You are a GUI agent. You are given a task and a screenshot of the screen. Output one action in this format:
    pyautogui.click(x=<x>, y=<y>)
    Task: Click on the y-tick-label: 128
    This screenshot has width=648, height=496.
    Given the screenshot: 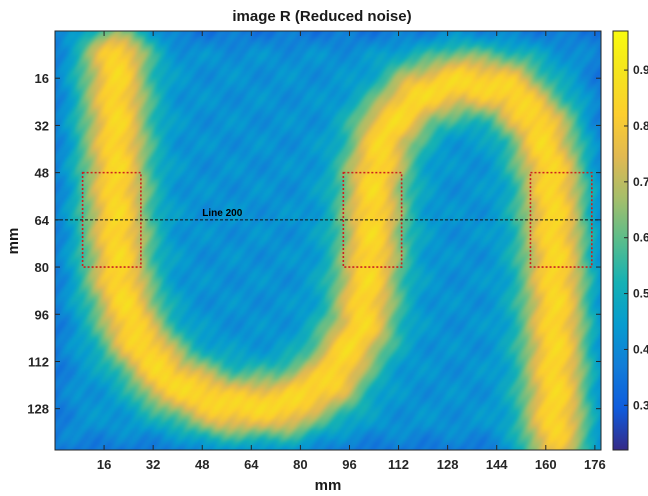 What is the action you would take?
    pyautogui.click(x=38, y=409)
    